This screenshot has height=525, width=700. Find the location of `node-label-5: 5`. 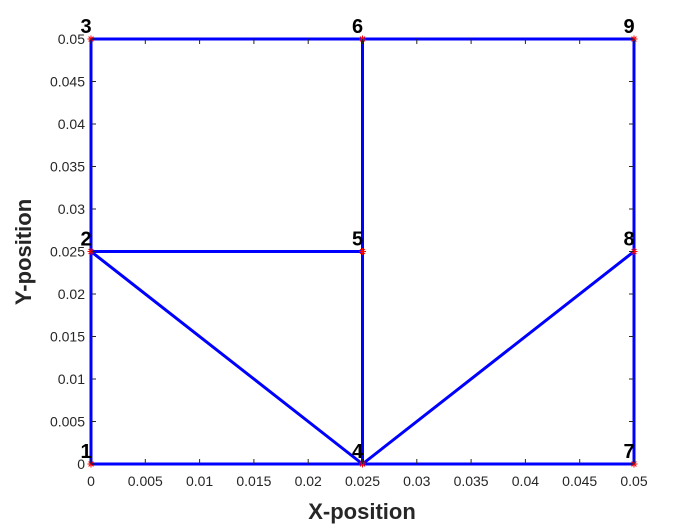

node-label-5: 5 is located at coordinates (357, 240).